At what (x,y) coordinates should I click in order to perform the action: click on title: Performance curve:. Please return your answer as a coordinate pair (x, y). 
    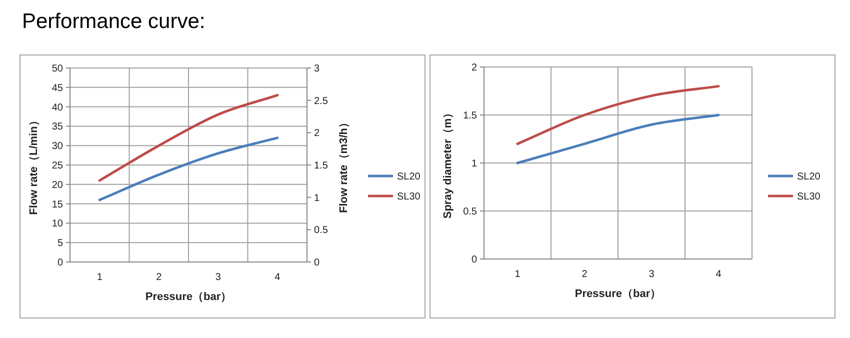
    Looking at the image, I should click on (114, 21).